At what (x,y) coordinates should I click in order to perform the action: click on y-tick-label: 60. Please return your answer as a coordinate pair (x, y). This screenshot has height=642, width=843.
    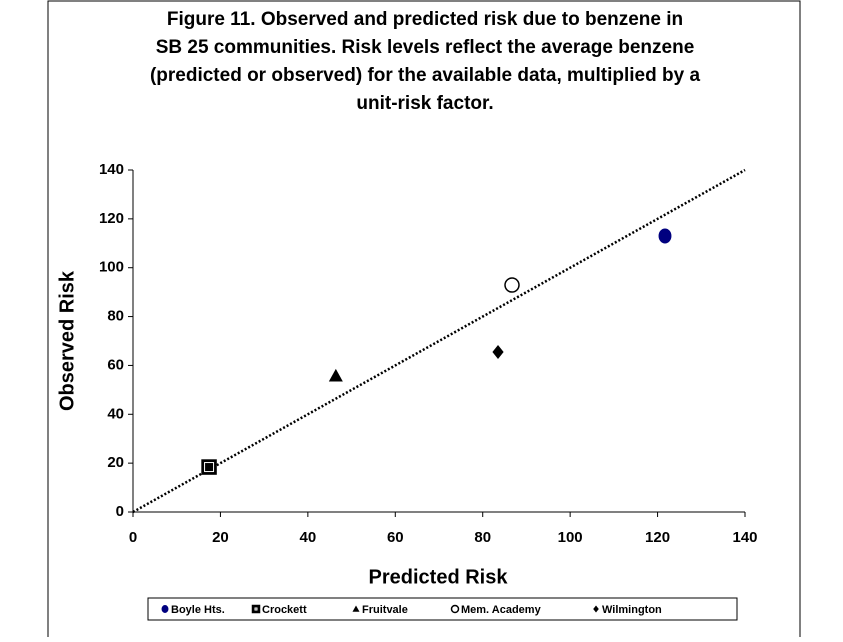
    Looking at the image, I should click on (115, 364).